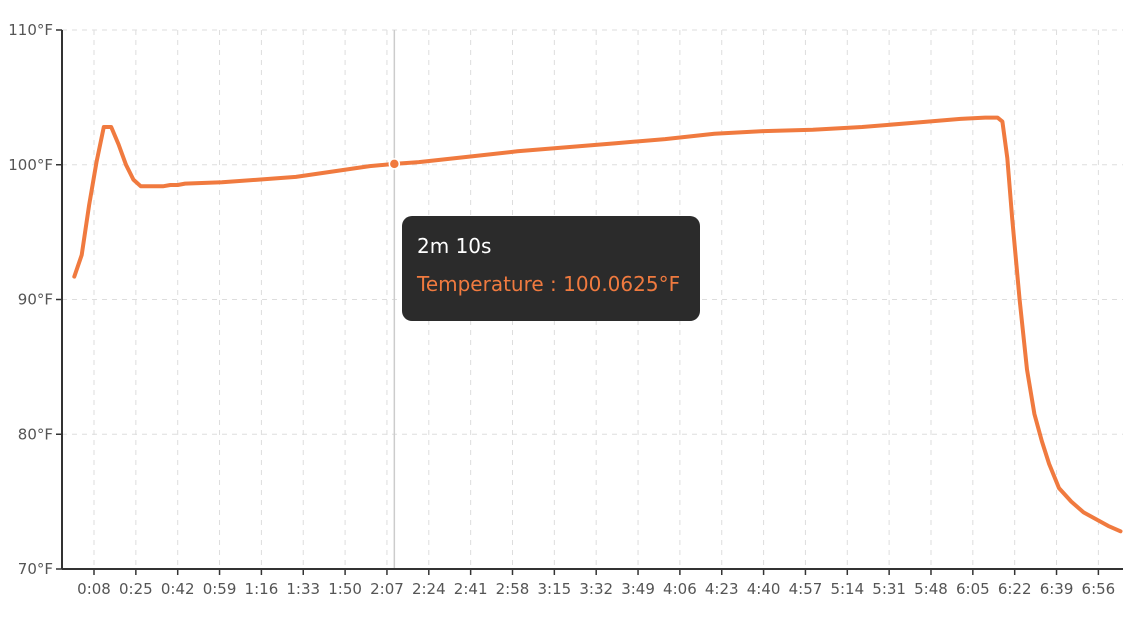 Image resolution: width=1123 pixels, height=641 pixels. What do you see at coordinates (973, 589) in the screenshot?
I see `x-tick-label: 6:05` at bounding box center [973, 589].